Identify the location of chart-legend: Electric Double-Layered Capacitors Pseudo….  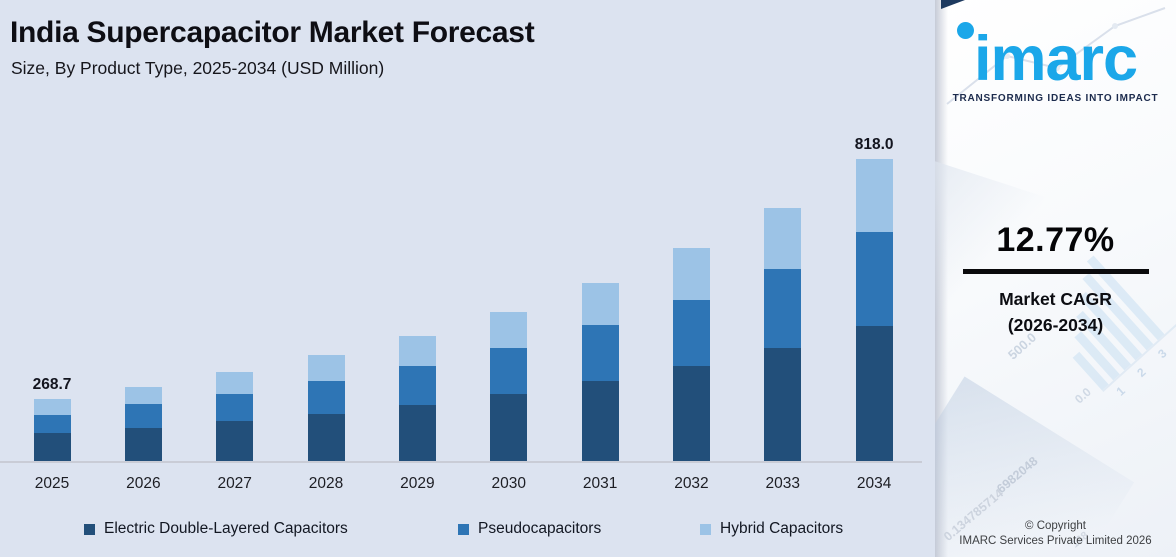
(467, 532).